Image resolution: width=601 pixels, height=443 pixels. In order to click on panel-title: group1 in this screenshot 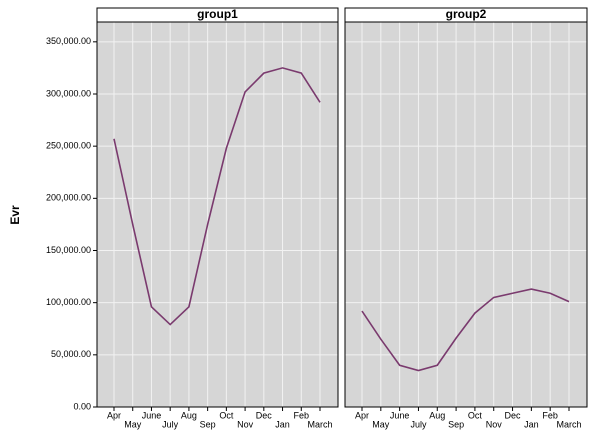, I will do `click(217, 14)`.